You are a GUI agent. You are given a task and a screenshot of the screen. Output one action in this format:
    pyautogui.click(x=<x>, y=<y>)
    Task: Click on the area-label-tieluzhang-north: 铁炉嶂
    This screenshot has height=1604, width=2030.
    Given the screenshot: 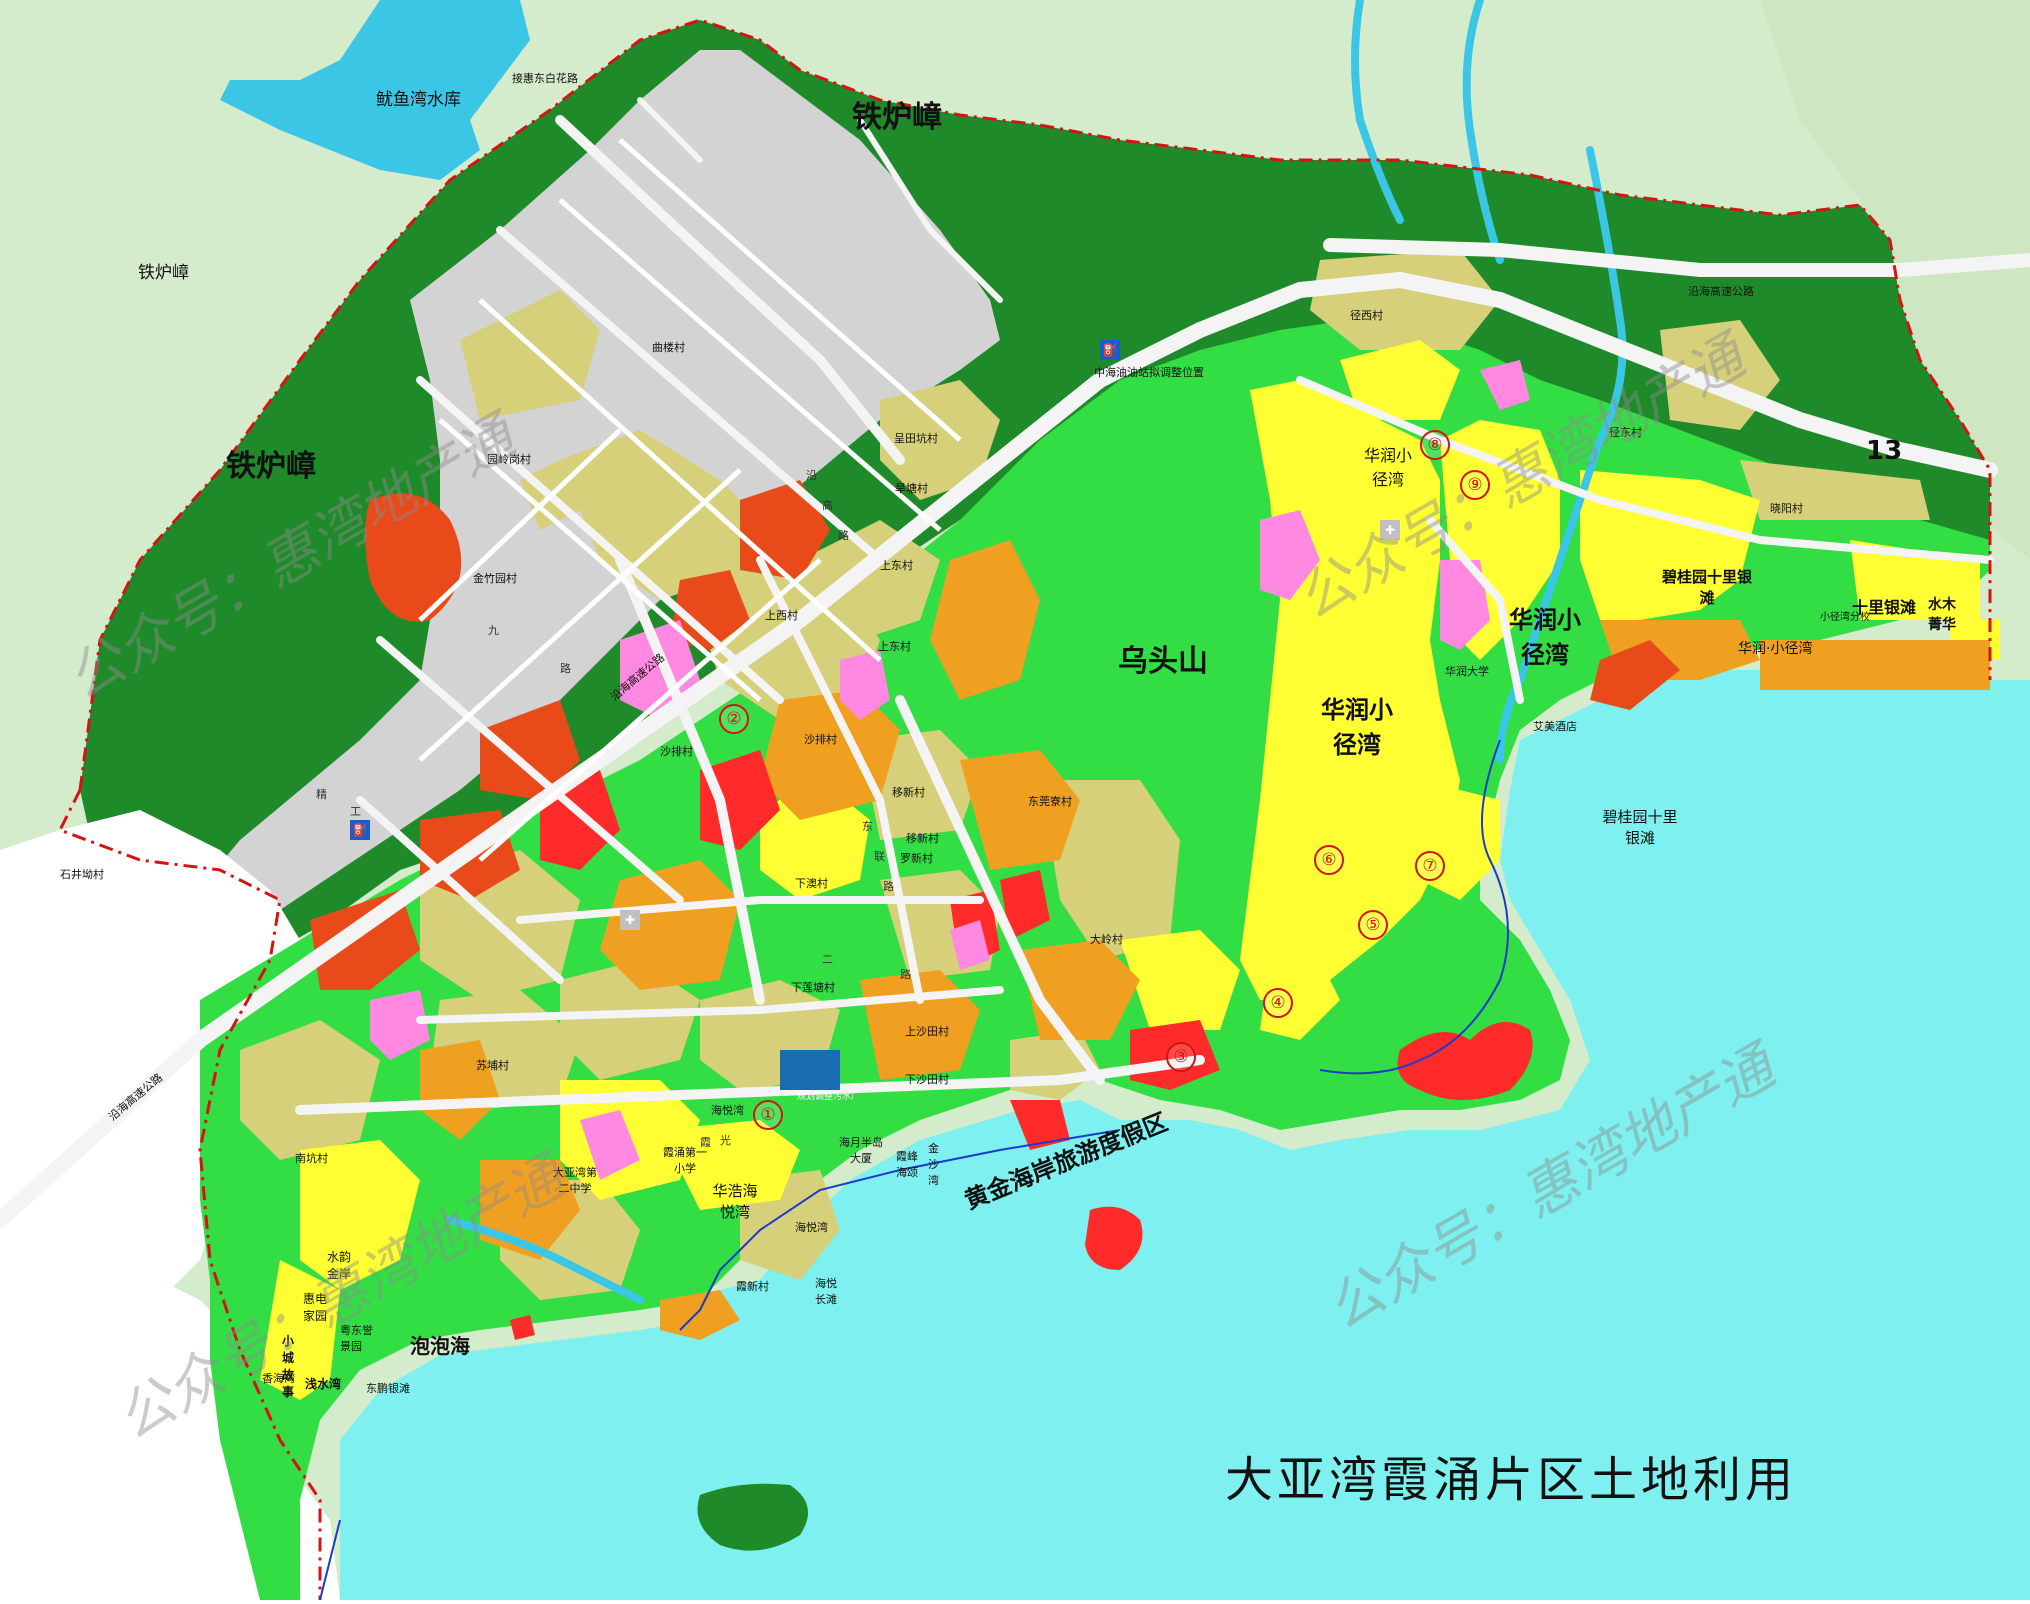 What is the action you would take?
    pyautogui.click(x=897, y=117)
    